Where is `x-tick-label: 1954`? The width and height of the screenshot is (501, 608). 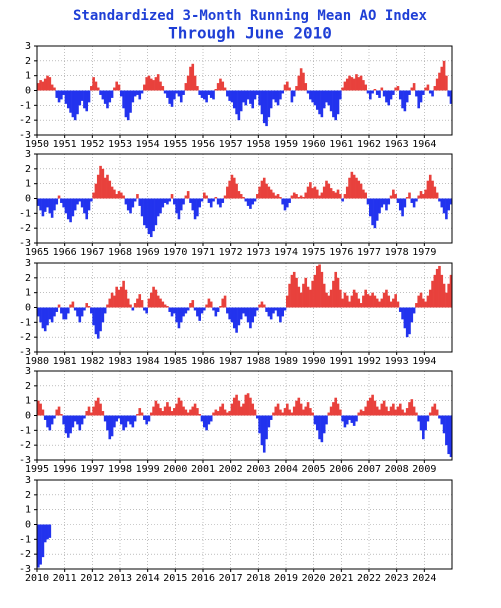
x-tick-label: 1954 is located at coordinates (148, 144).